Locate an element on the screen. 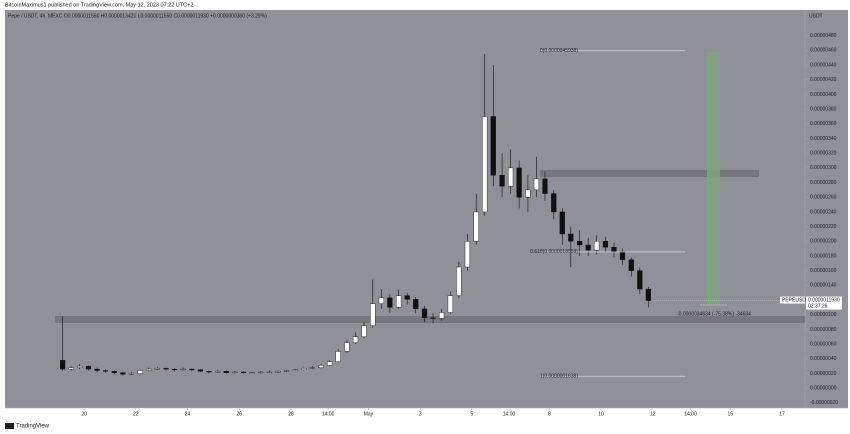  y-tick-label: 0.00000460 is located at coordinates (823, 51).